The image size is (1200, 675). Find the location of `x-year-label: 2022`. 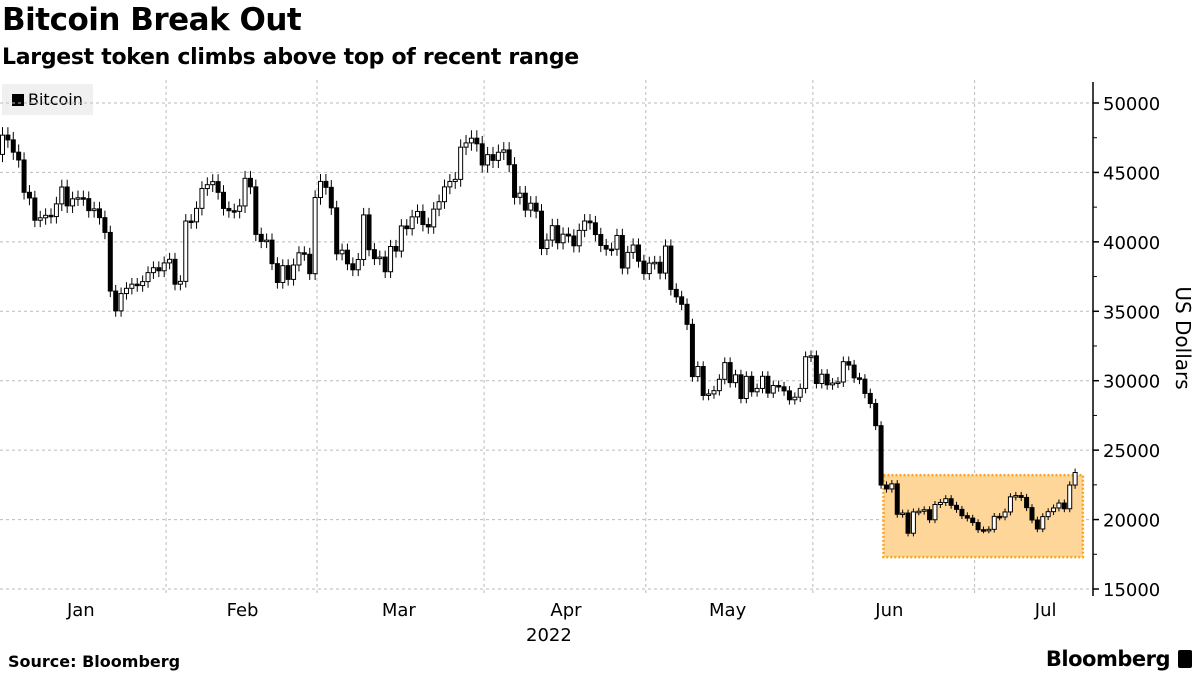

x-year-label: 2022 is located at coordinates (549, 635).